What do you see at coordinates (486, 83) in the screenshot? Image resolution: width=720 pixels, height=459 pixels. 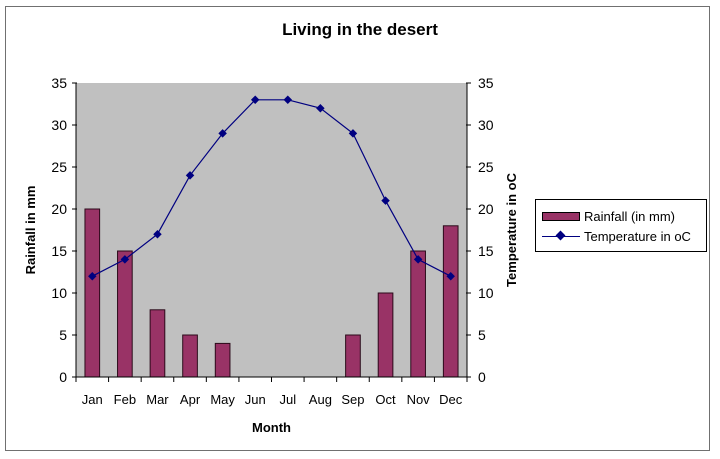 I see `y2-tick-label: 35` at bounding box center [486, 83].